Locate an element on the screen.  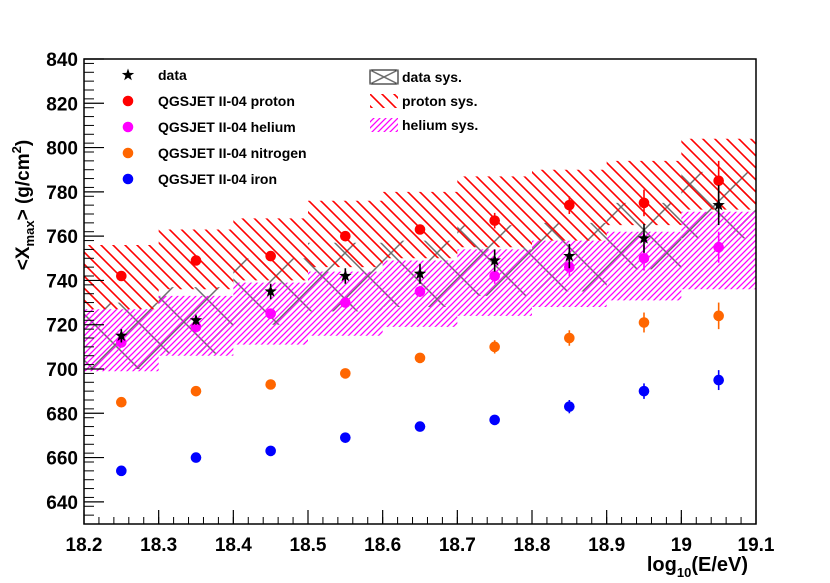
x-tick-label: 18.2 is located at coordinates (84, 545).